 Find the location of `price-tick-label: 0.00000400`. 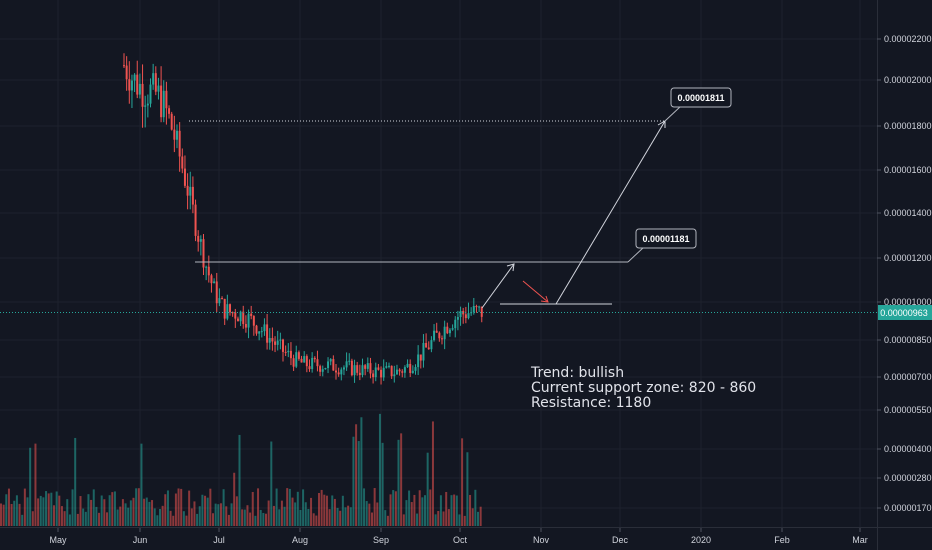

price-tick-label: 0.00000400 is located at coordinates (908, 449).